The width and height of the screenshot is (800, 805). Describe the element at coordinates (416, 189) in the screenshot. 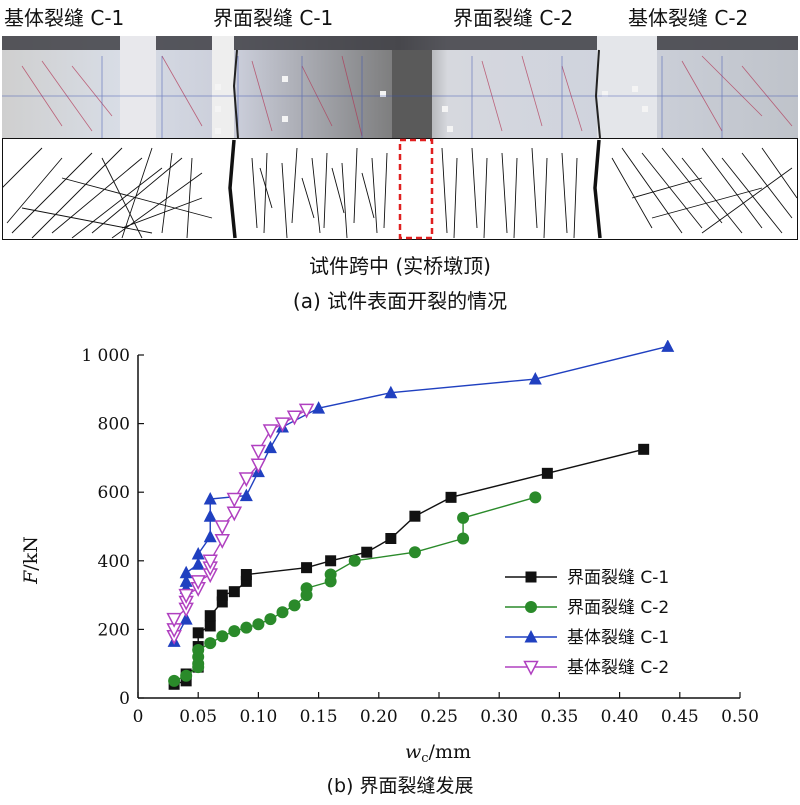

I see `midspan-highlight-box` at that location.